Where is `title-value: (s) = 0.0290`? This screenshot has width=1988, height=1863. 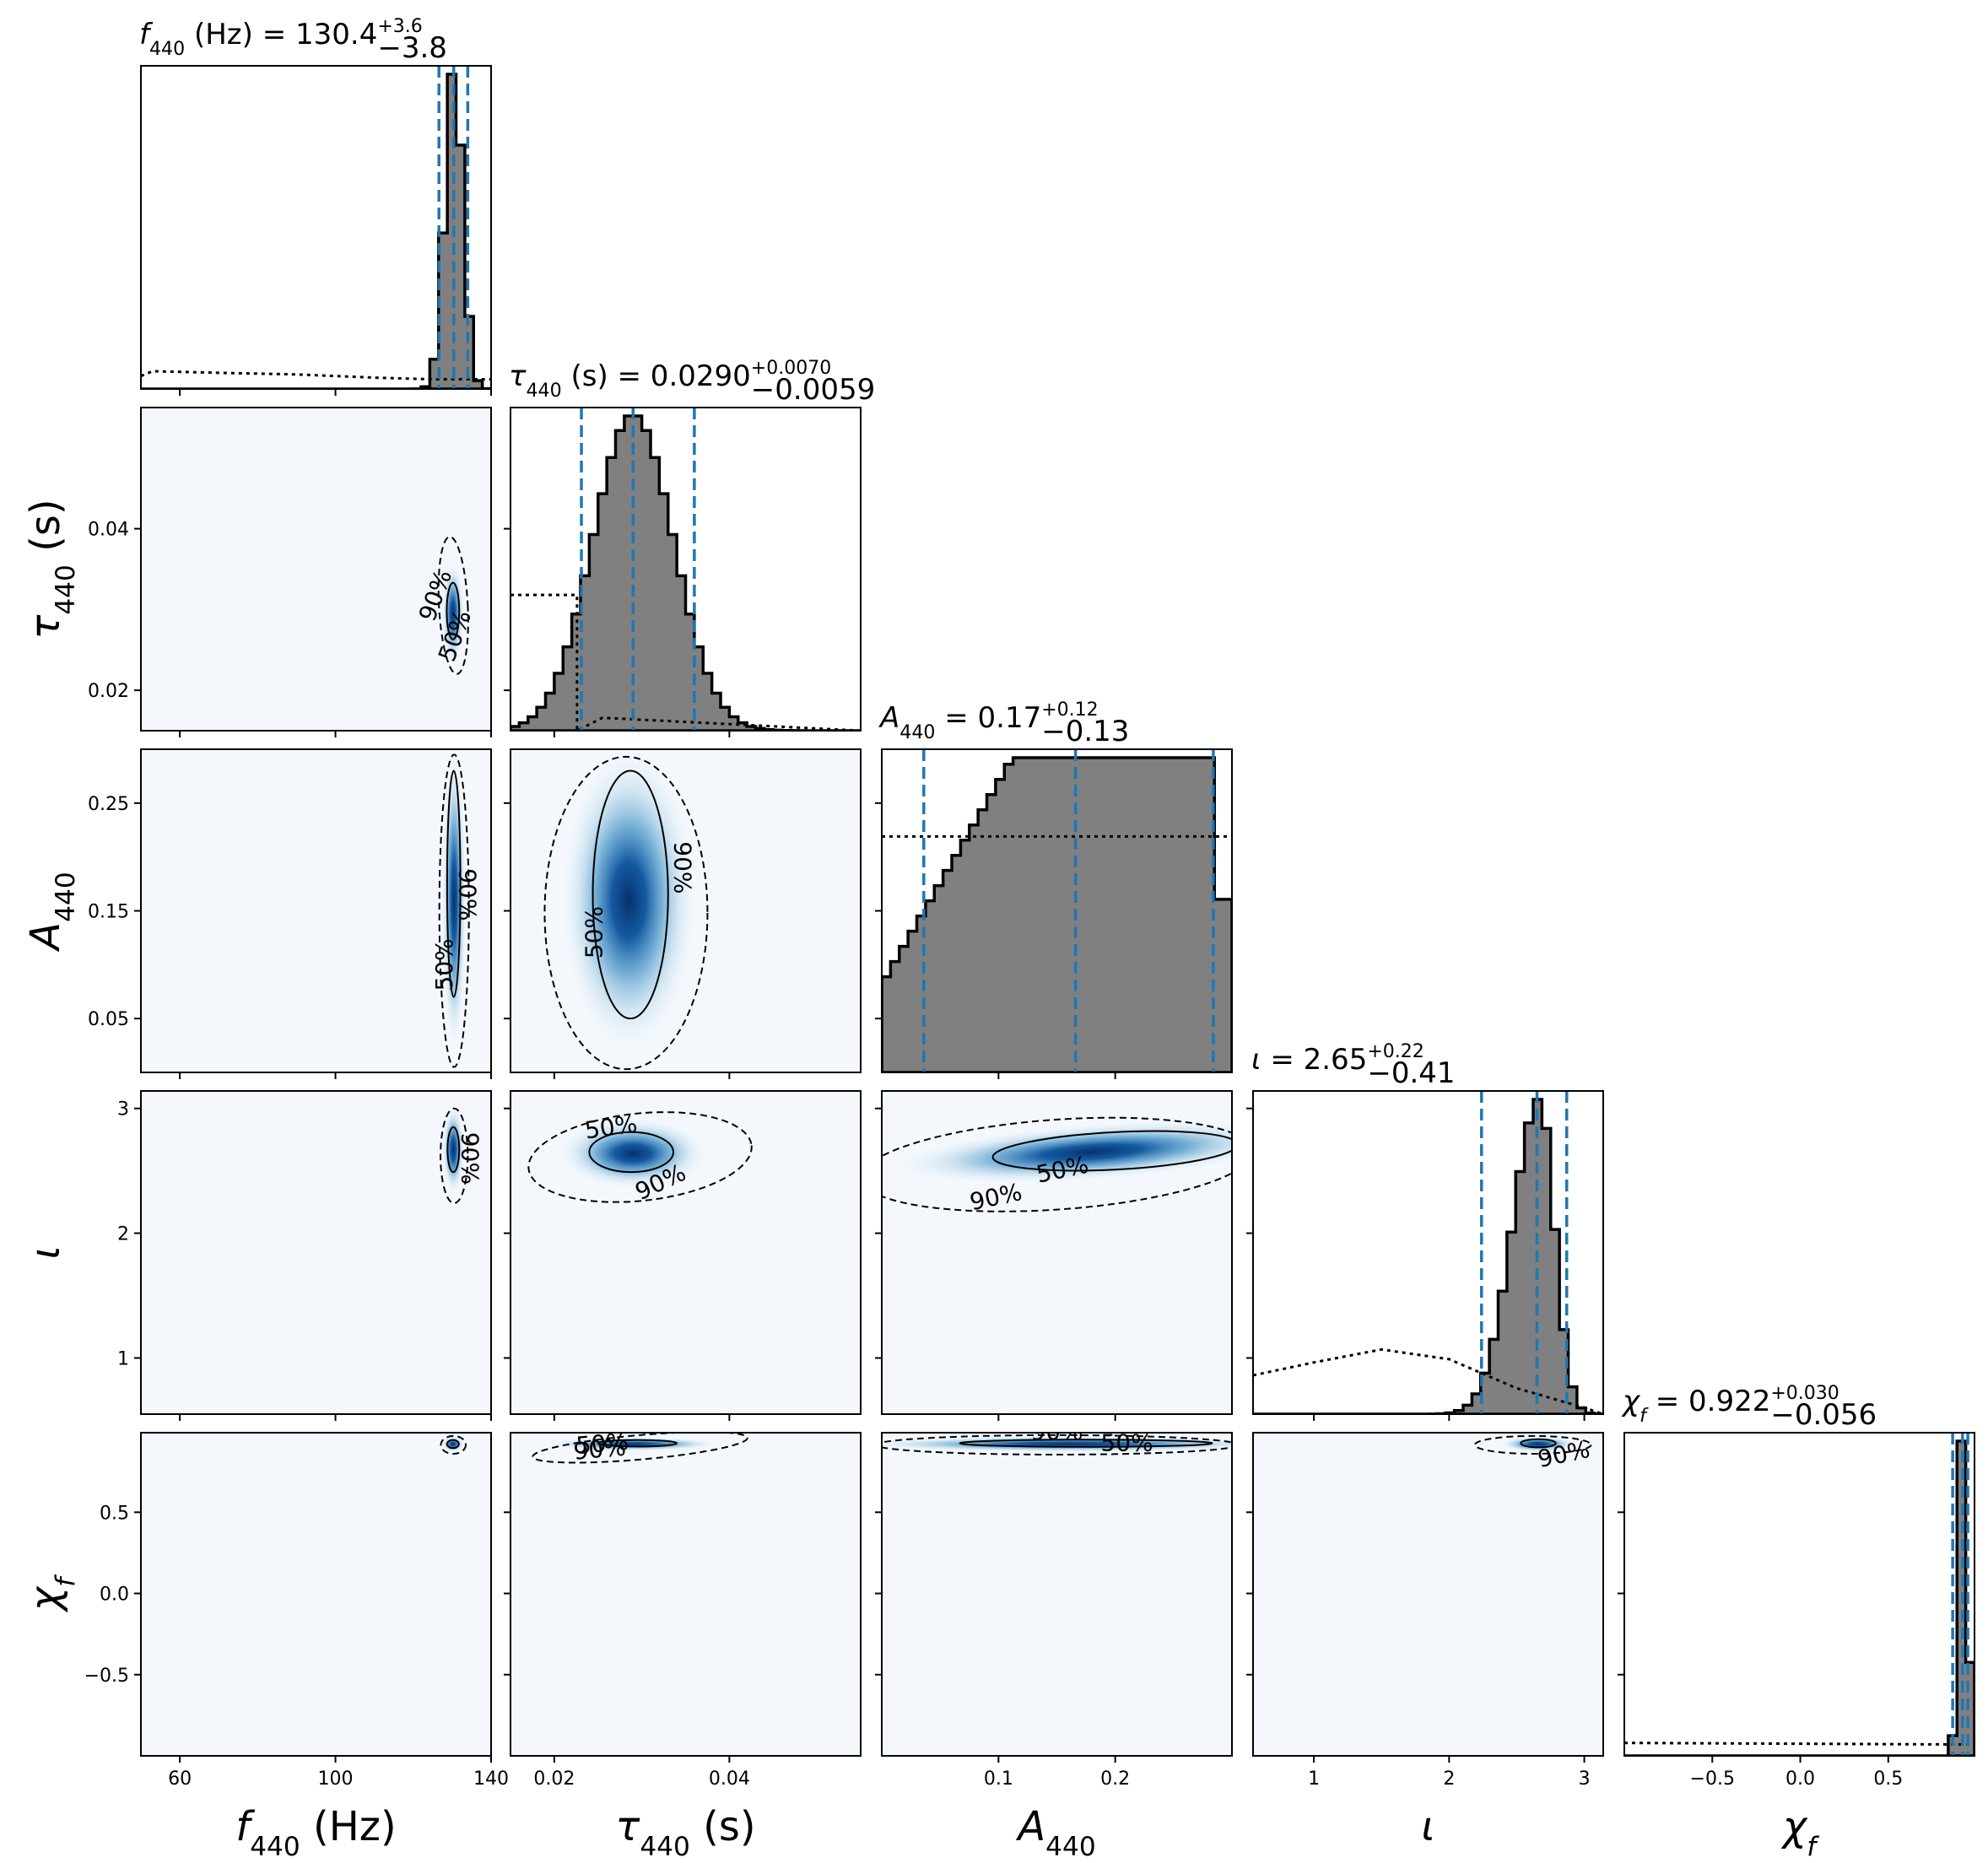 title-value: (s) = 0.0290 is located at coordinates (656, 376).